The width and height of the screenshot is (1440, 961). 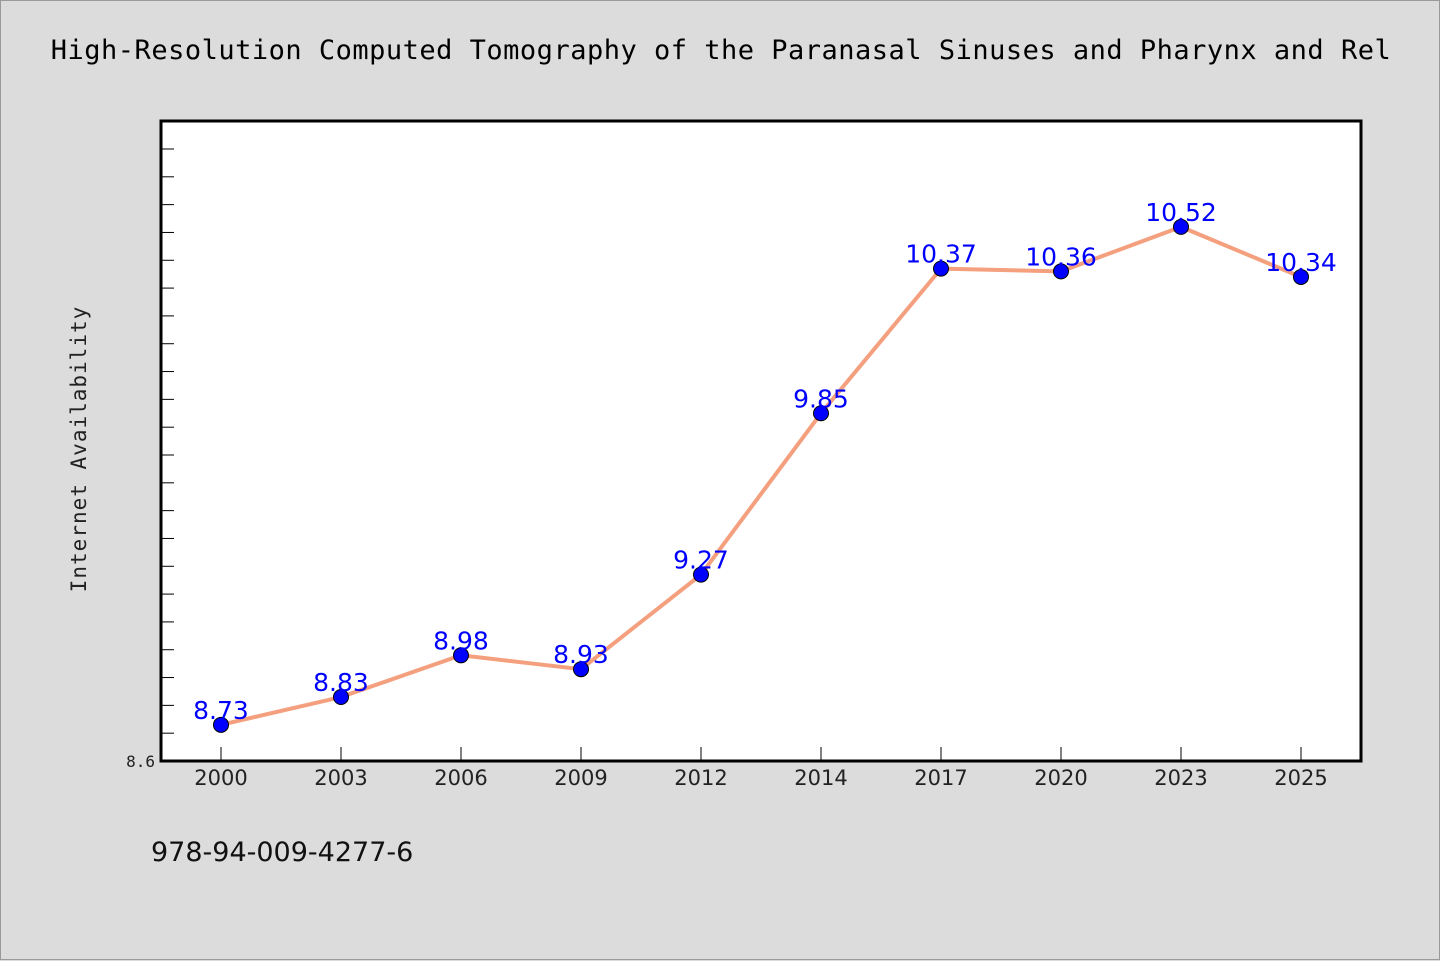 What do you see at coordinates (1301, 262) in the screenshot?
I see `data-label: 10.34` at bounding box center [1301, 262].